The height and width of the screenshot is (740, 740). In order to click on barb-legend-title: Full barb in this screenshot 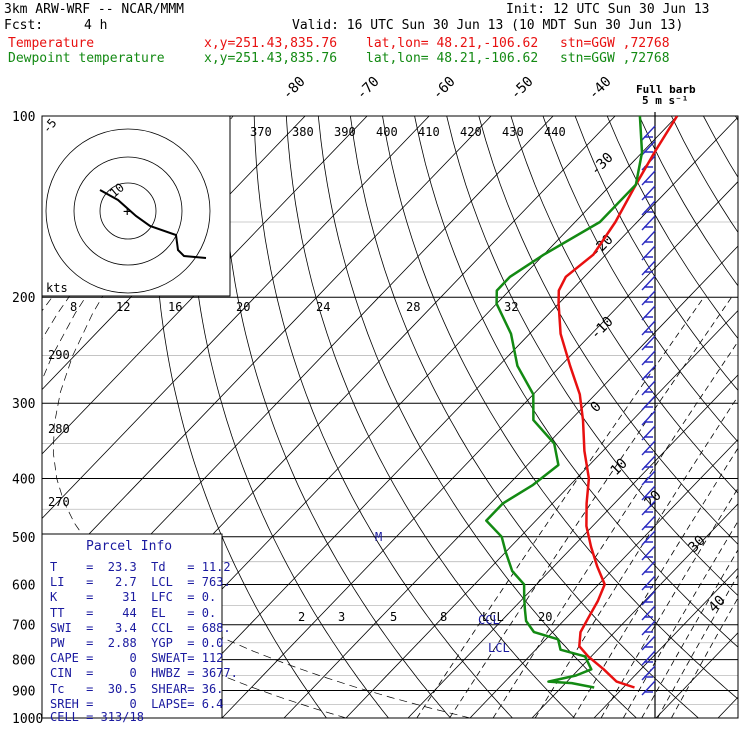, I will do `click(666, 89)`.